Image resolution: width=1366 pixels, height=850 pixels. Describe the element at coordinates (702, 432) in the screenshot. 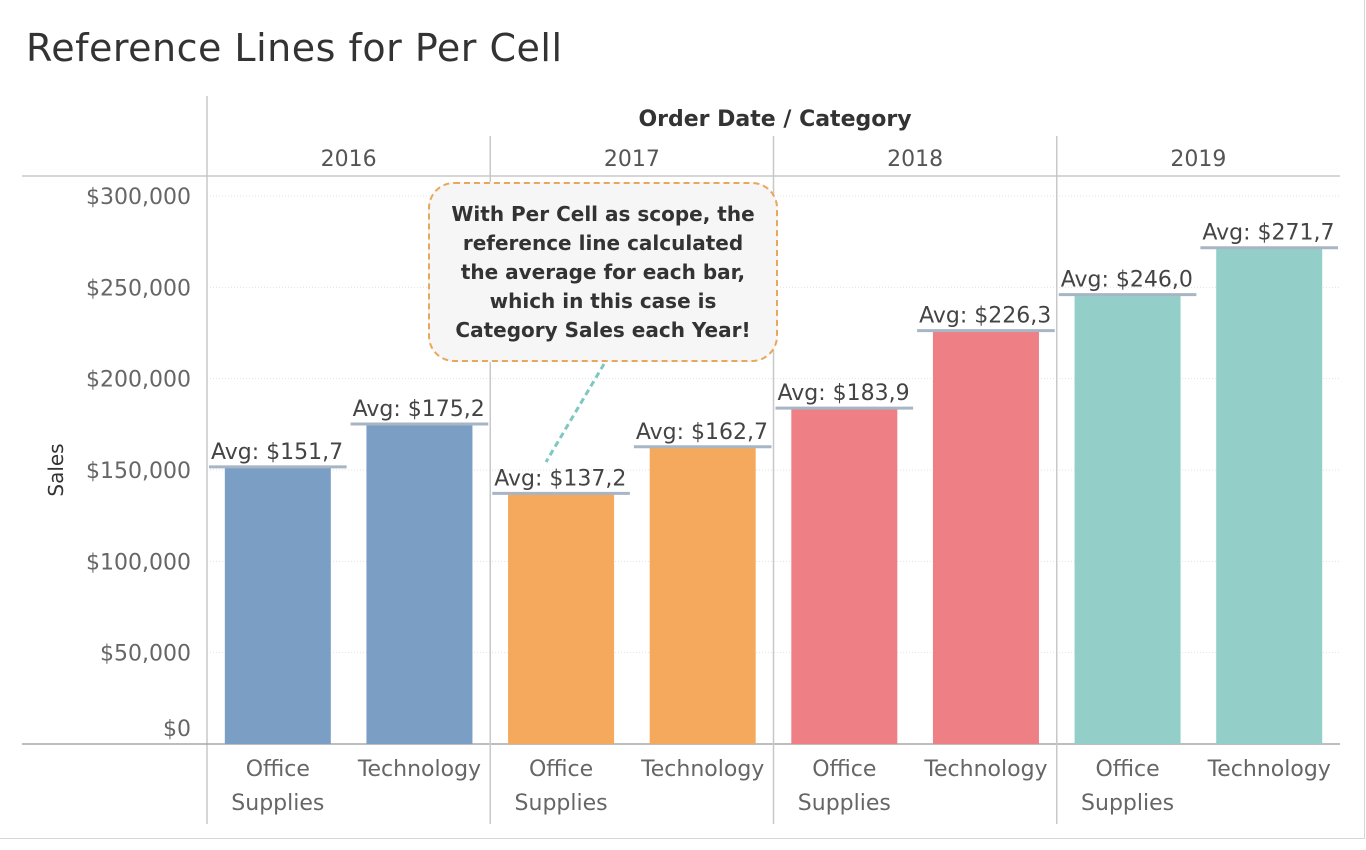

I see `reference-label: Avg: $162,7` at that location.